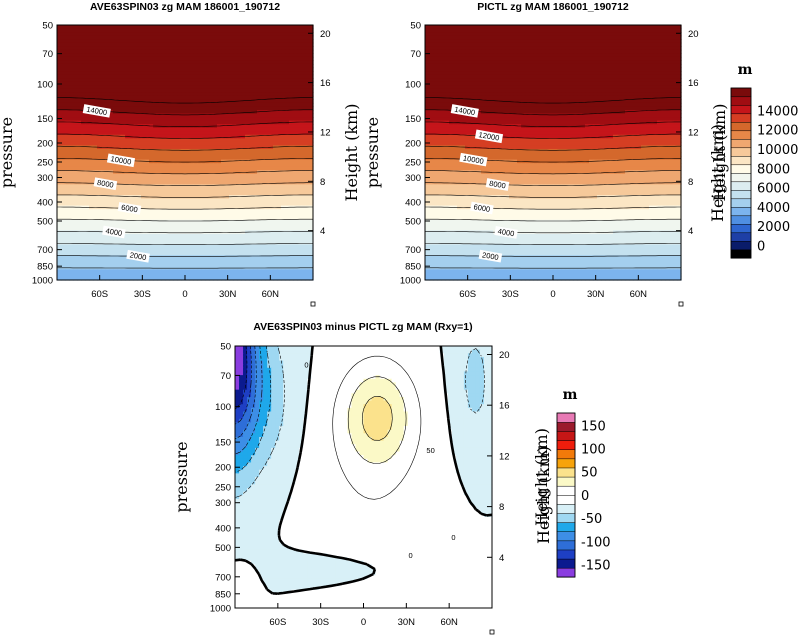  Describe the element at coordinates (325, 83) in the screenshot. I see `right-tick-label: 16` at that location.